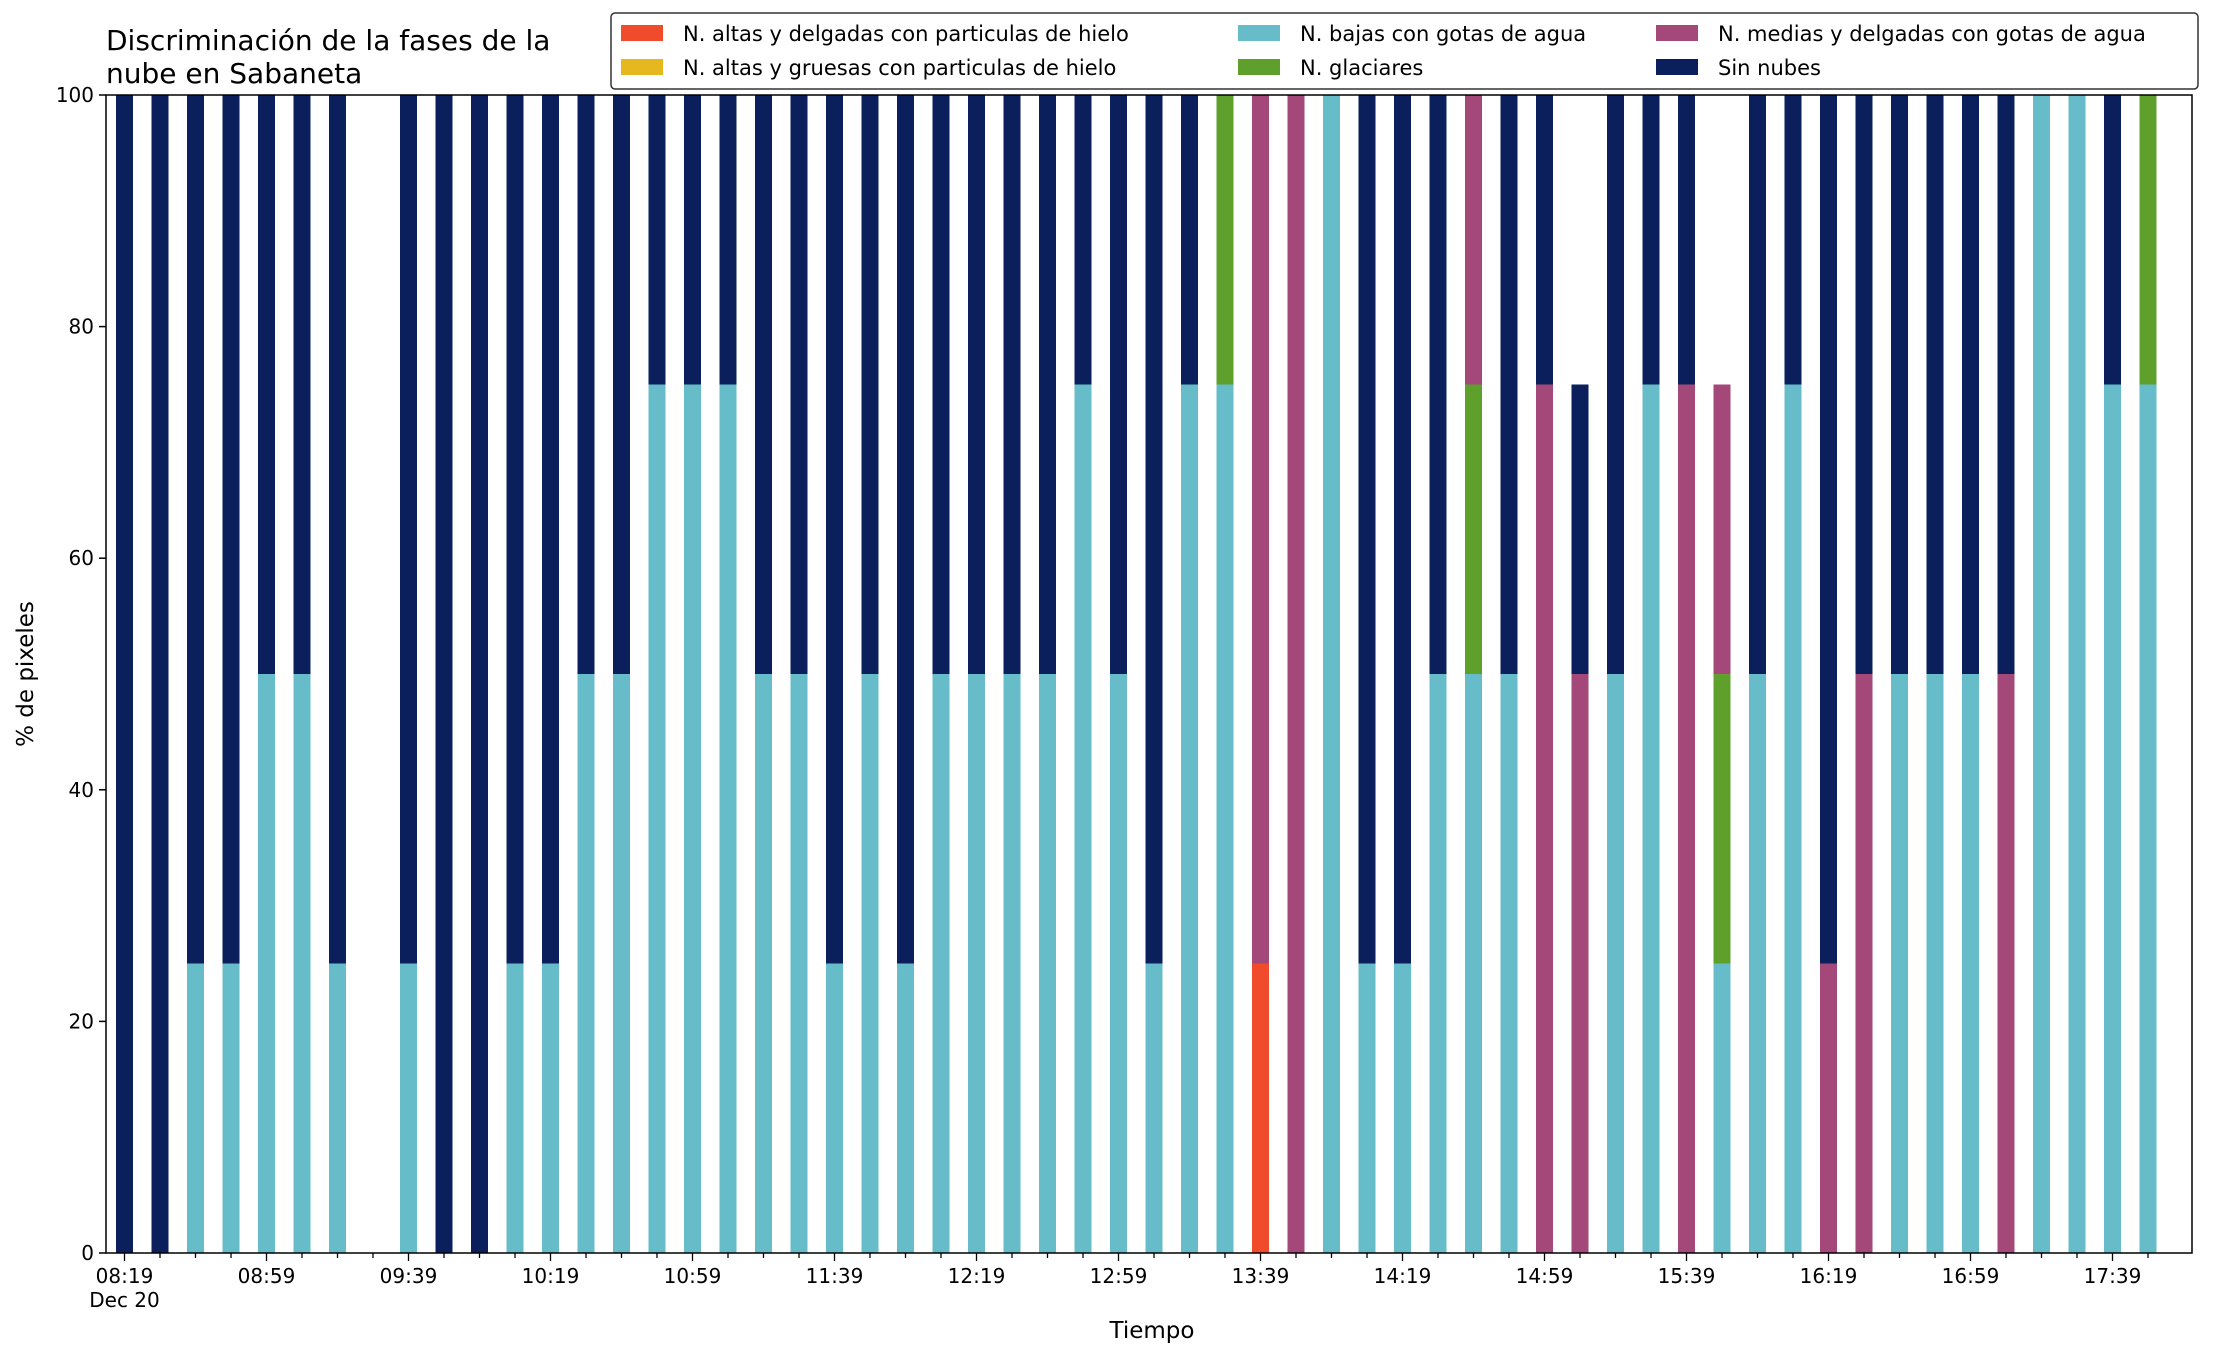  I want to click on legend-frame, so click(1404, 51).